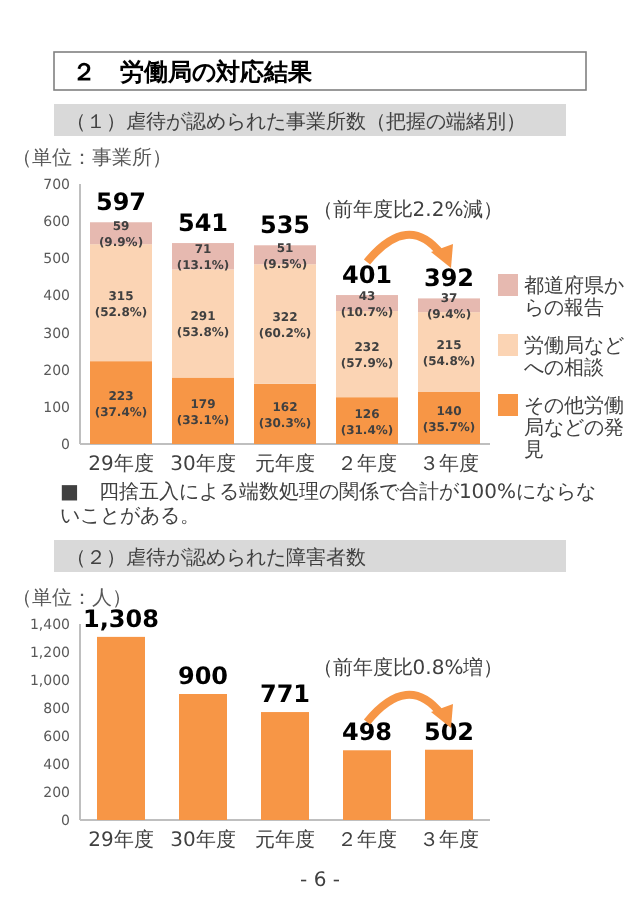  What do you see at coordinates (72, 598) in the screenshot?
I see `y-axis-title: （単位：人）` at bounding box center [72, 598].